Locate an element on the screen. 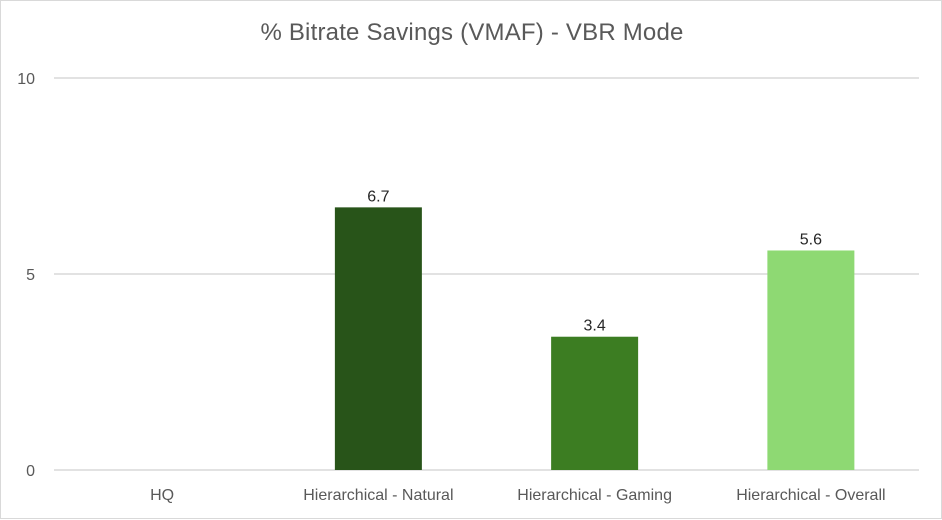 This screenshot has width=942, height=520. data-label: 5.6 is located at coordinates (811, 239).